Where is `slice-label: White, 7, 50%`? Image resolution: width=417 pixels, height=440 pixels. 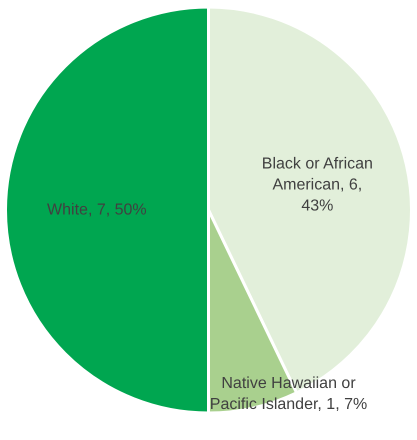 slice-label: White, 7, 50% is located at coordinates (97, 209).